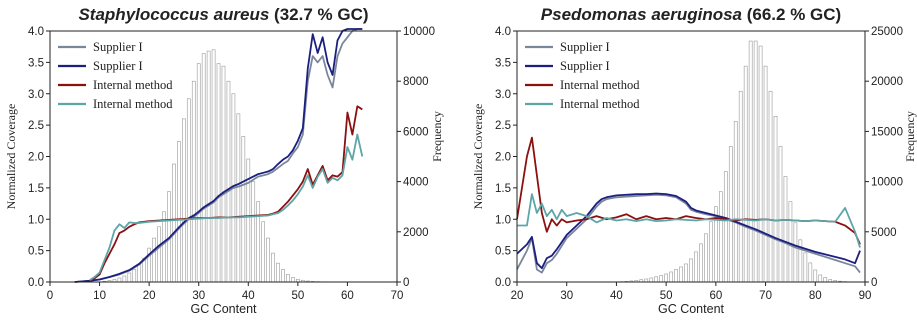 The image size is (917, 324). Describe the element at coordinates (666, 296) in the screenshot. I see `x-tick-label: 50` at that location.